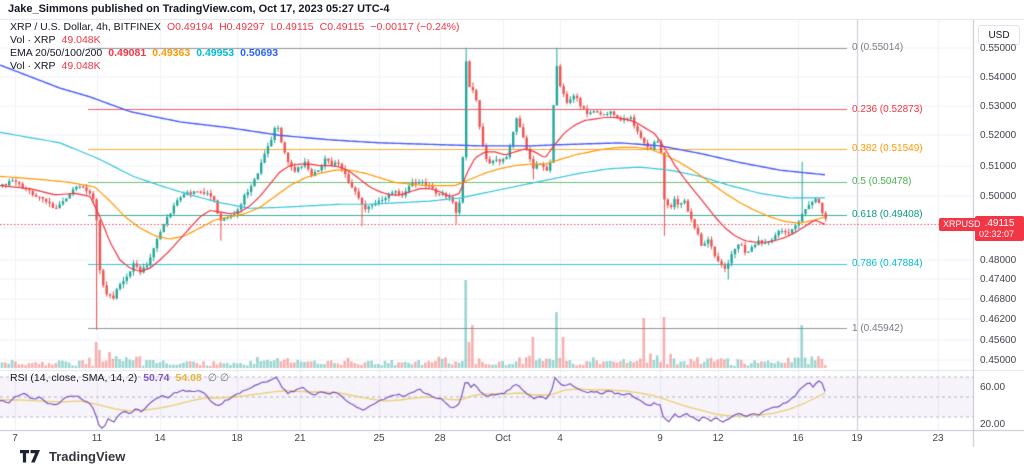 The image size is (1024, 472). What do you see at coordinates (998, 136) in the screenshot?
I see `price-tick: 0.52000` at bounding box center [998, 136].